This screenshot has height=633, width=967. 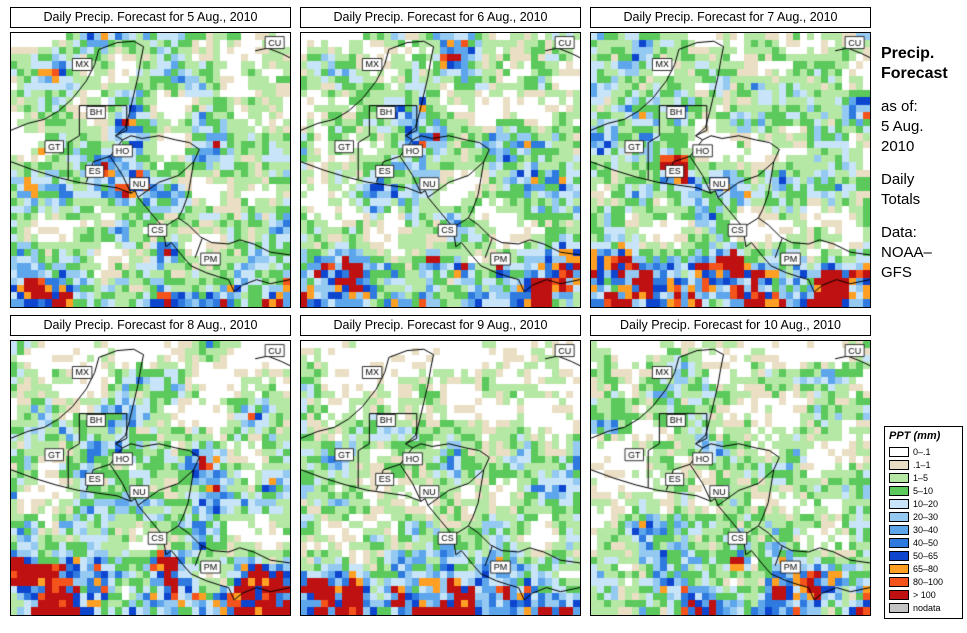 I want to click on panel-title: Daily Precip. Forecast for 9 Aug., 2010, so click(x=440, y=325).